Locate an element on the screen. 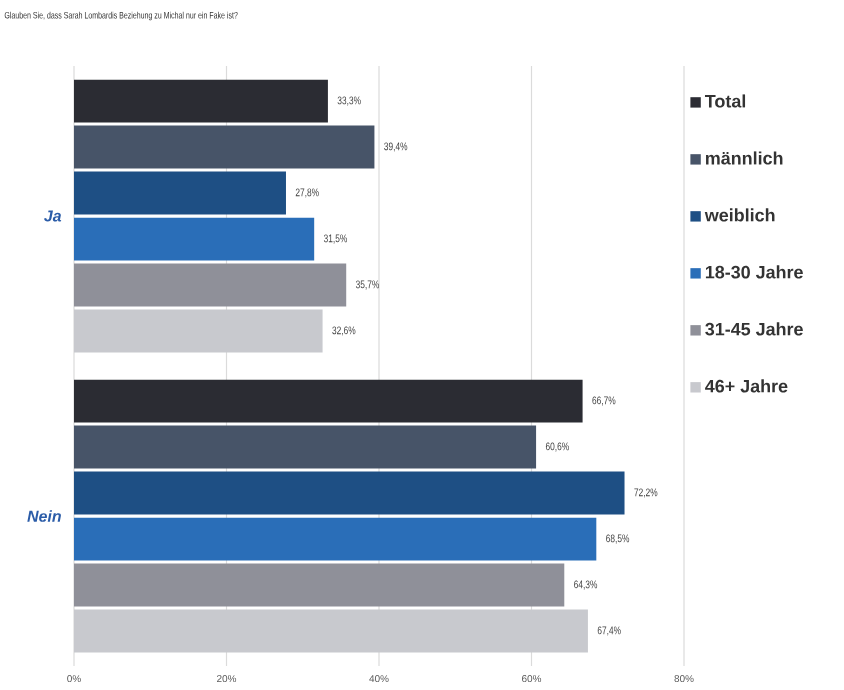  legend-label: 31-45 Jahre is located at coordinates (754, 329).